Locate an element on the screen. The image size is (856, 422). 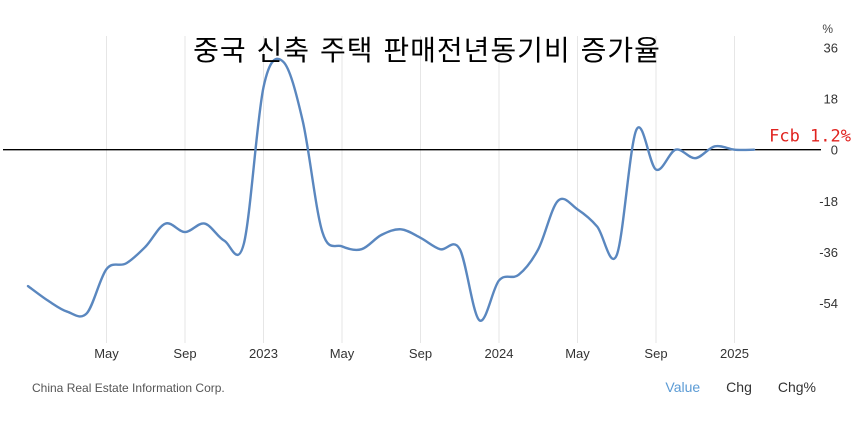
chart-title: 중국 신축 주택 판매전년동기비 증가율 is located at coordinates (427, 50).